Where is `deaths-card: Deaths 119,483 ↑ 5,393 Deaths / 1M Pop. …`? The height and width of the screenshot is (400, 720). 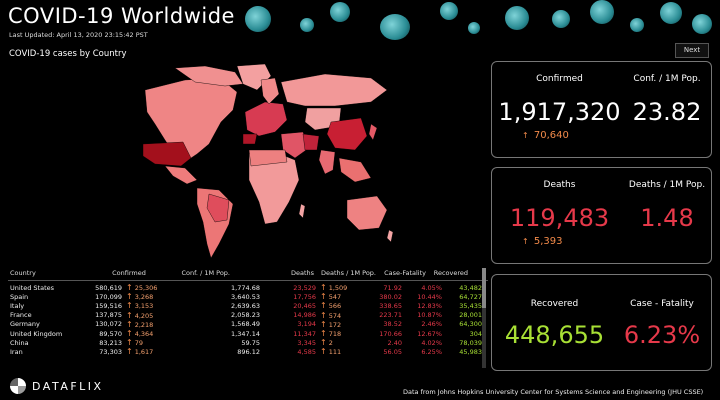
deaths-card: Deaths 119,483 ↑ 5,393 Deaths / 1M Pop. … is located at coordinates (601, 215).